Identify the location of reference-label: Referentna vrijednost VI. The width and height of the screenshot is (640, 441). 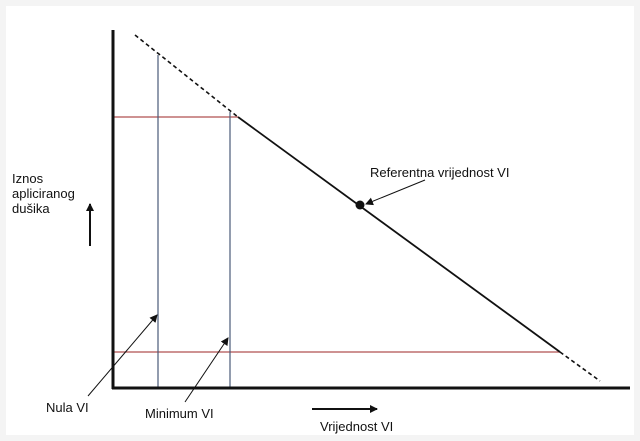
(439, 172).